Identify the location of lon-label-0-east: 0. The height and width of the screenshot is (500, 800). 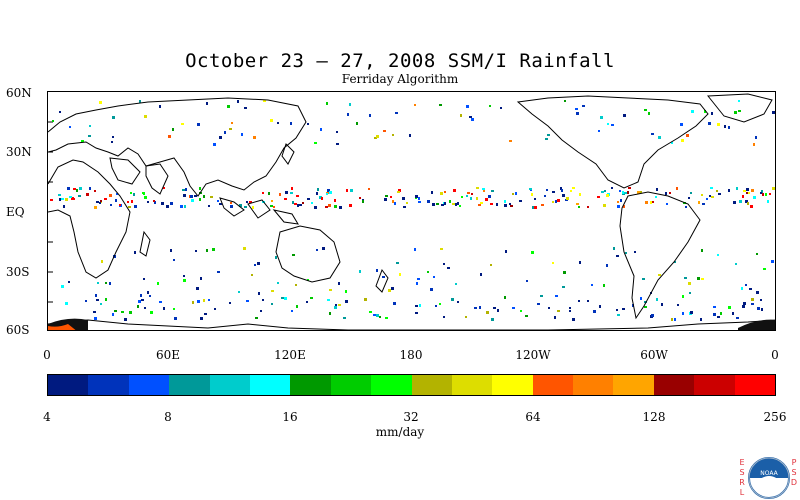
(775, 355).